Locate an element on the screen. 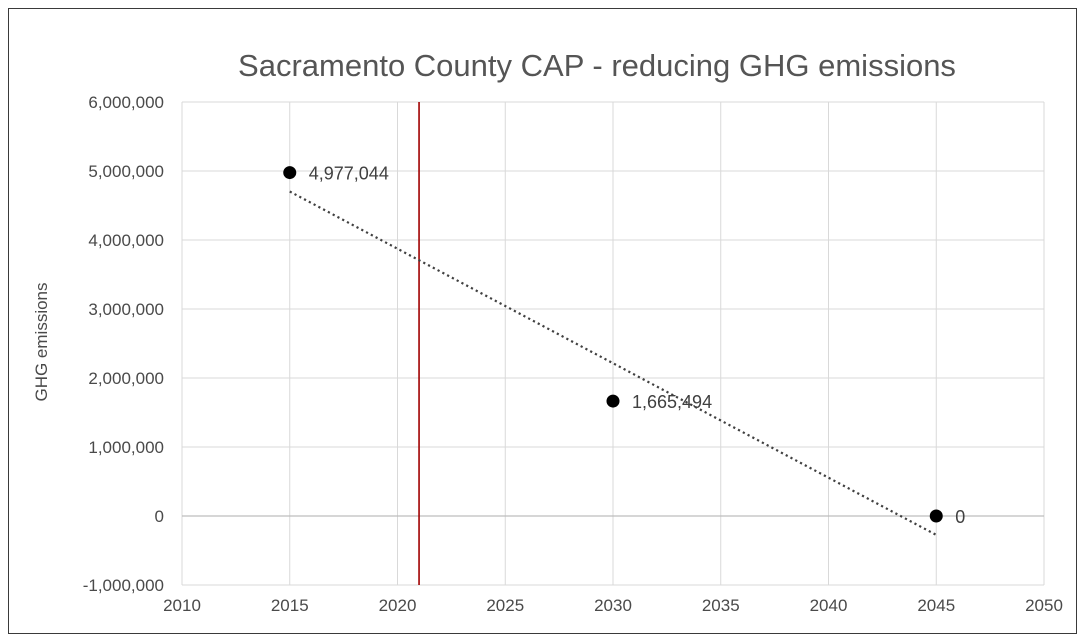  x-tick-label: 2010 is located at coordinates (182, 605).